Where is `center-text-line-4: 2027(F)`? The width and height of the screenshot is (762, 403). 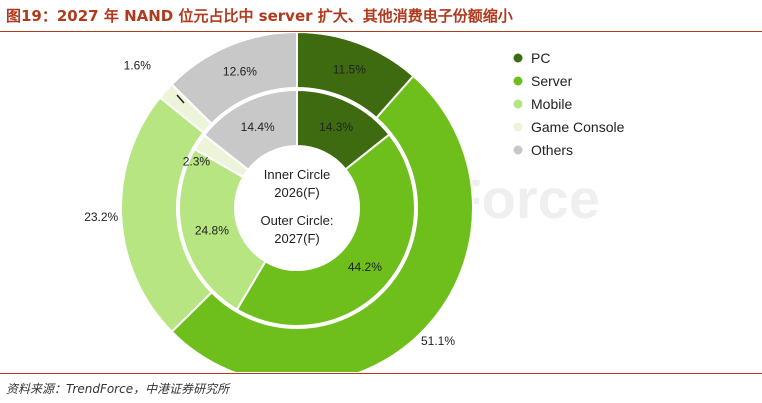 center-text-line-4: 2027(F) is located at coordinates (297, 238).